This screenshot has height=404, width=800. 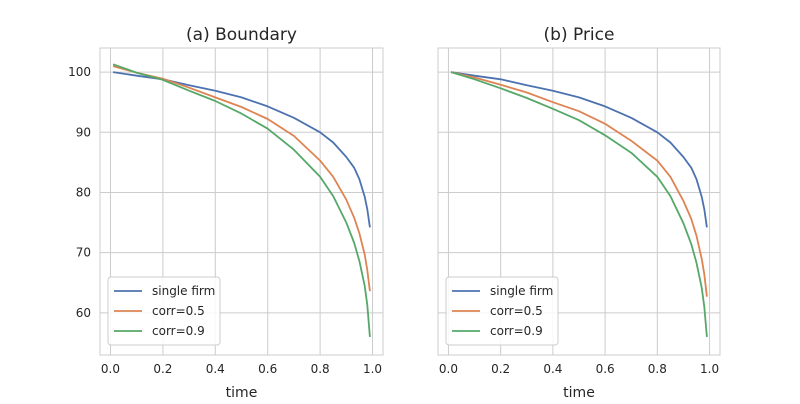 I want to click on y-tick-label: 90, so click(x=83, y=132).